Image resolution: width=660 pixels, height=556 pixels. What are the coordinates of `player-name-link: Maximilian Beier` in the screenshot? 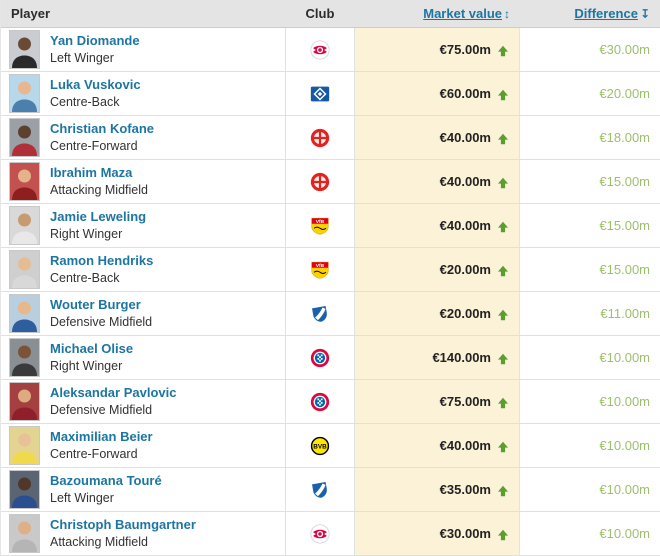 It's located at (101, 436).